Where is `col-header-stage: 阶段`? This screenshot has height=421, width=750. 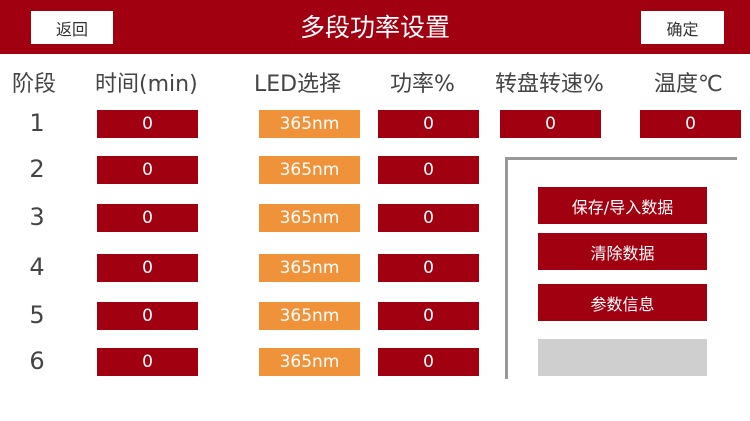
col-header-stage: 阶段 is located at coordinates (34, 84).